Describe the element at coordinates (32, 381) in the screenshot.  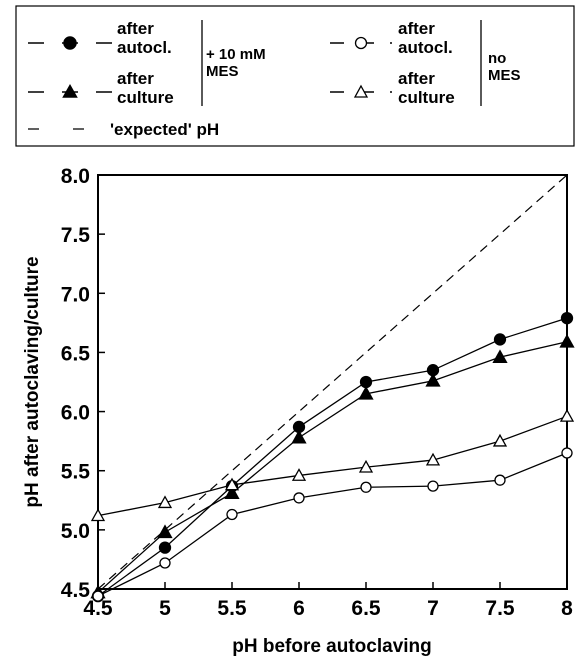
I see `y-axis-label: pH after autoclaving/culture` at that location.